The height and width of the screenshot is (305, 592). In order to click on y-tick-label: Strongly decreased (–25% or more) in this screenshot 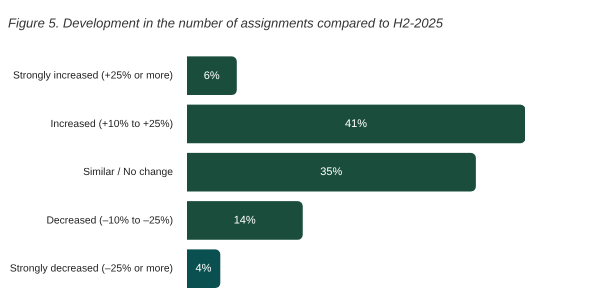, I will do `click(91, 269)`.